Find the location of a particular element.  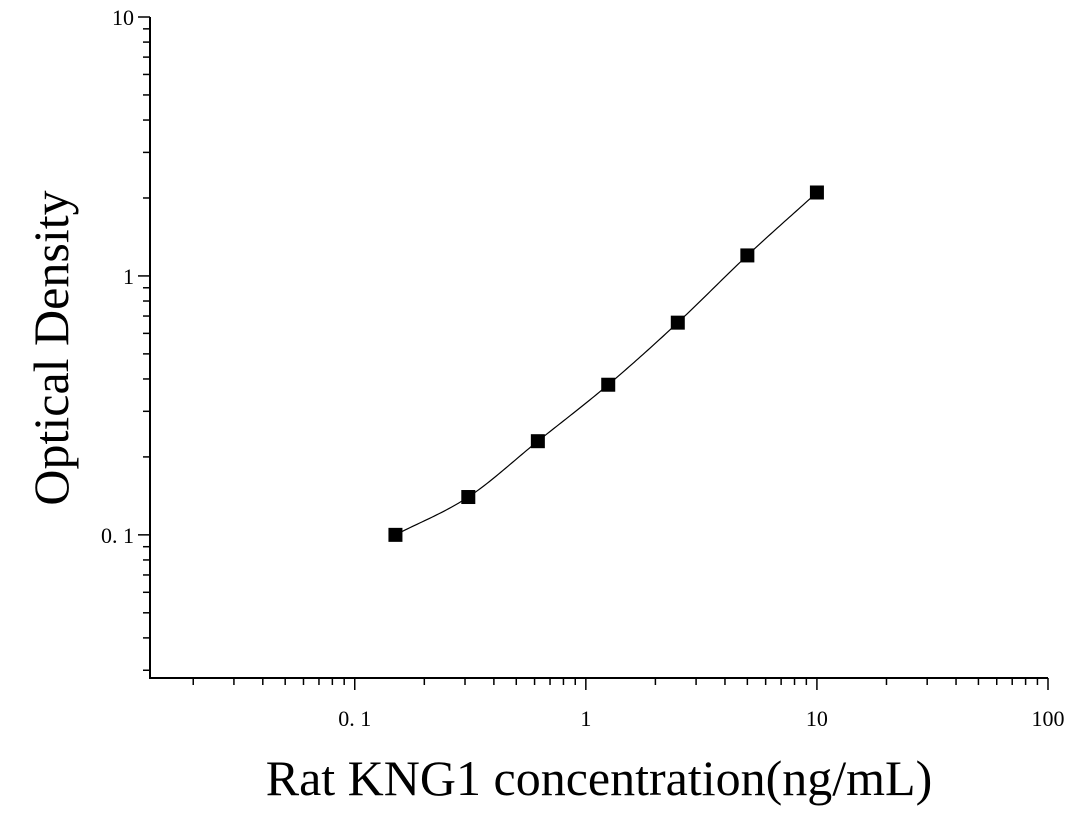

y-tick-label: 1 is located at coordinates (128, 276).